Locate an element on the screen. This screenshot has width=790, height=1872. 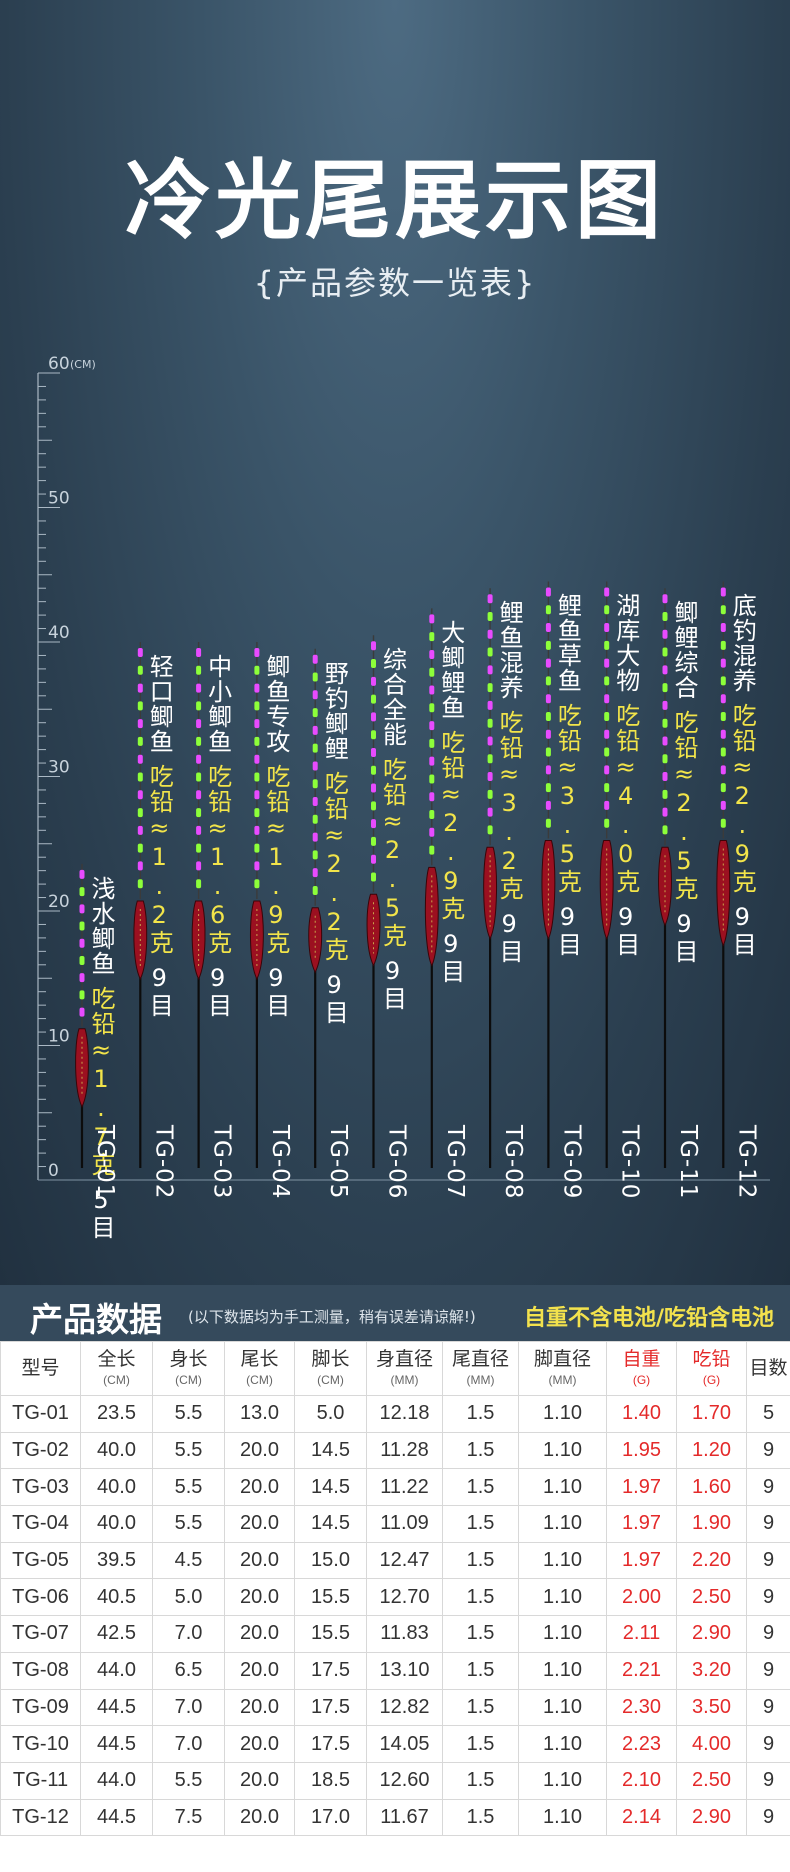
table-cell: 13.0 is located at coordinates (259, 1414).